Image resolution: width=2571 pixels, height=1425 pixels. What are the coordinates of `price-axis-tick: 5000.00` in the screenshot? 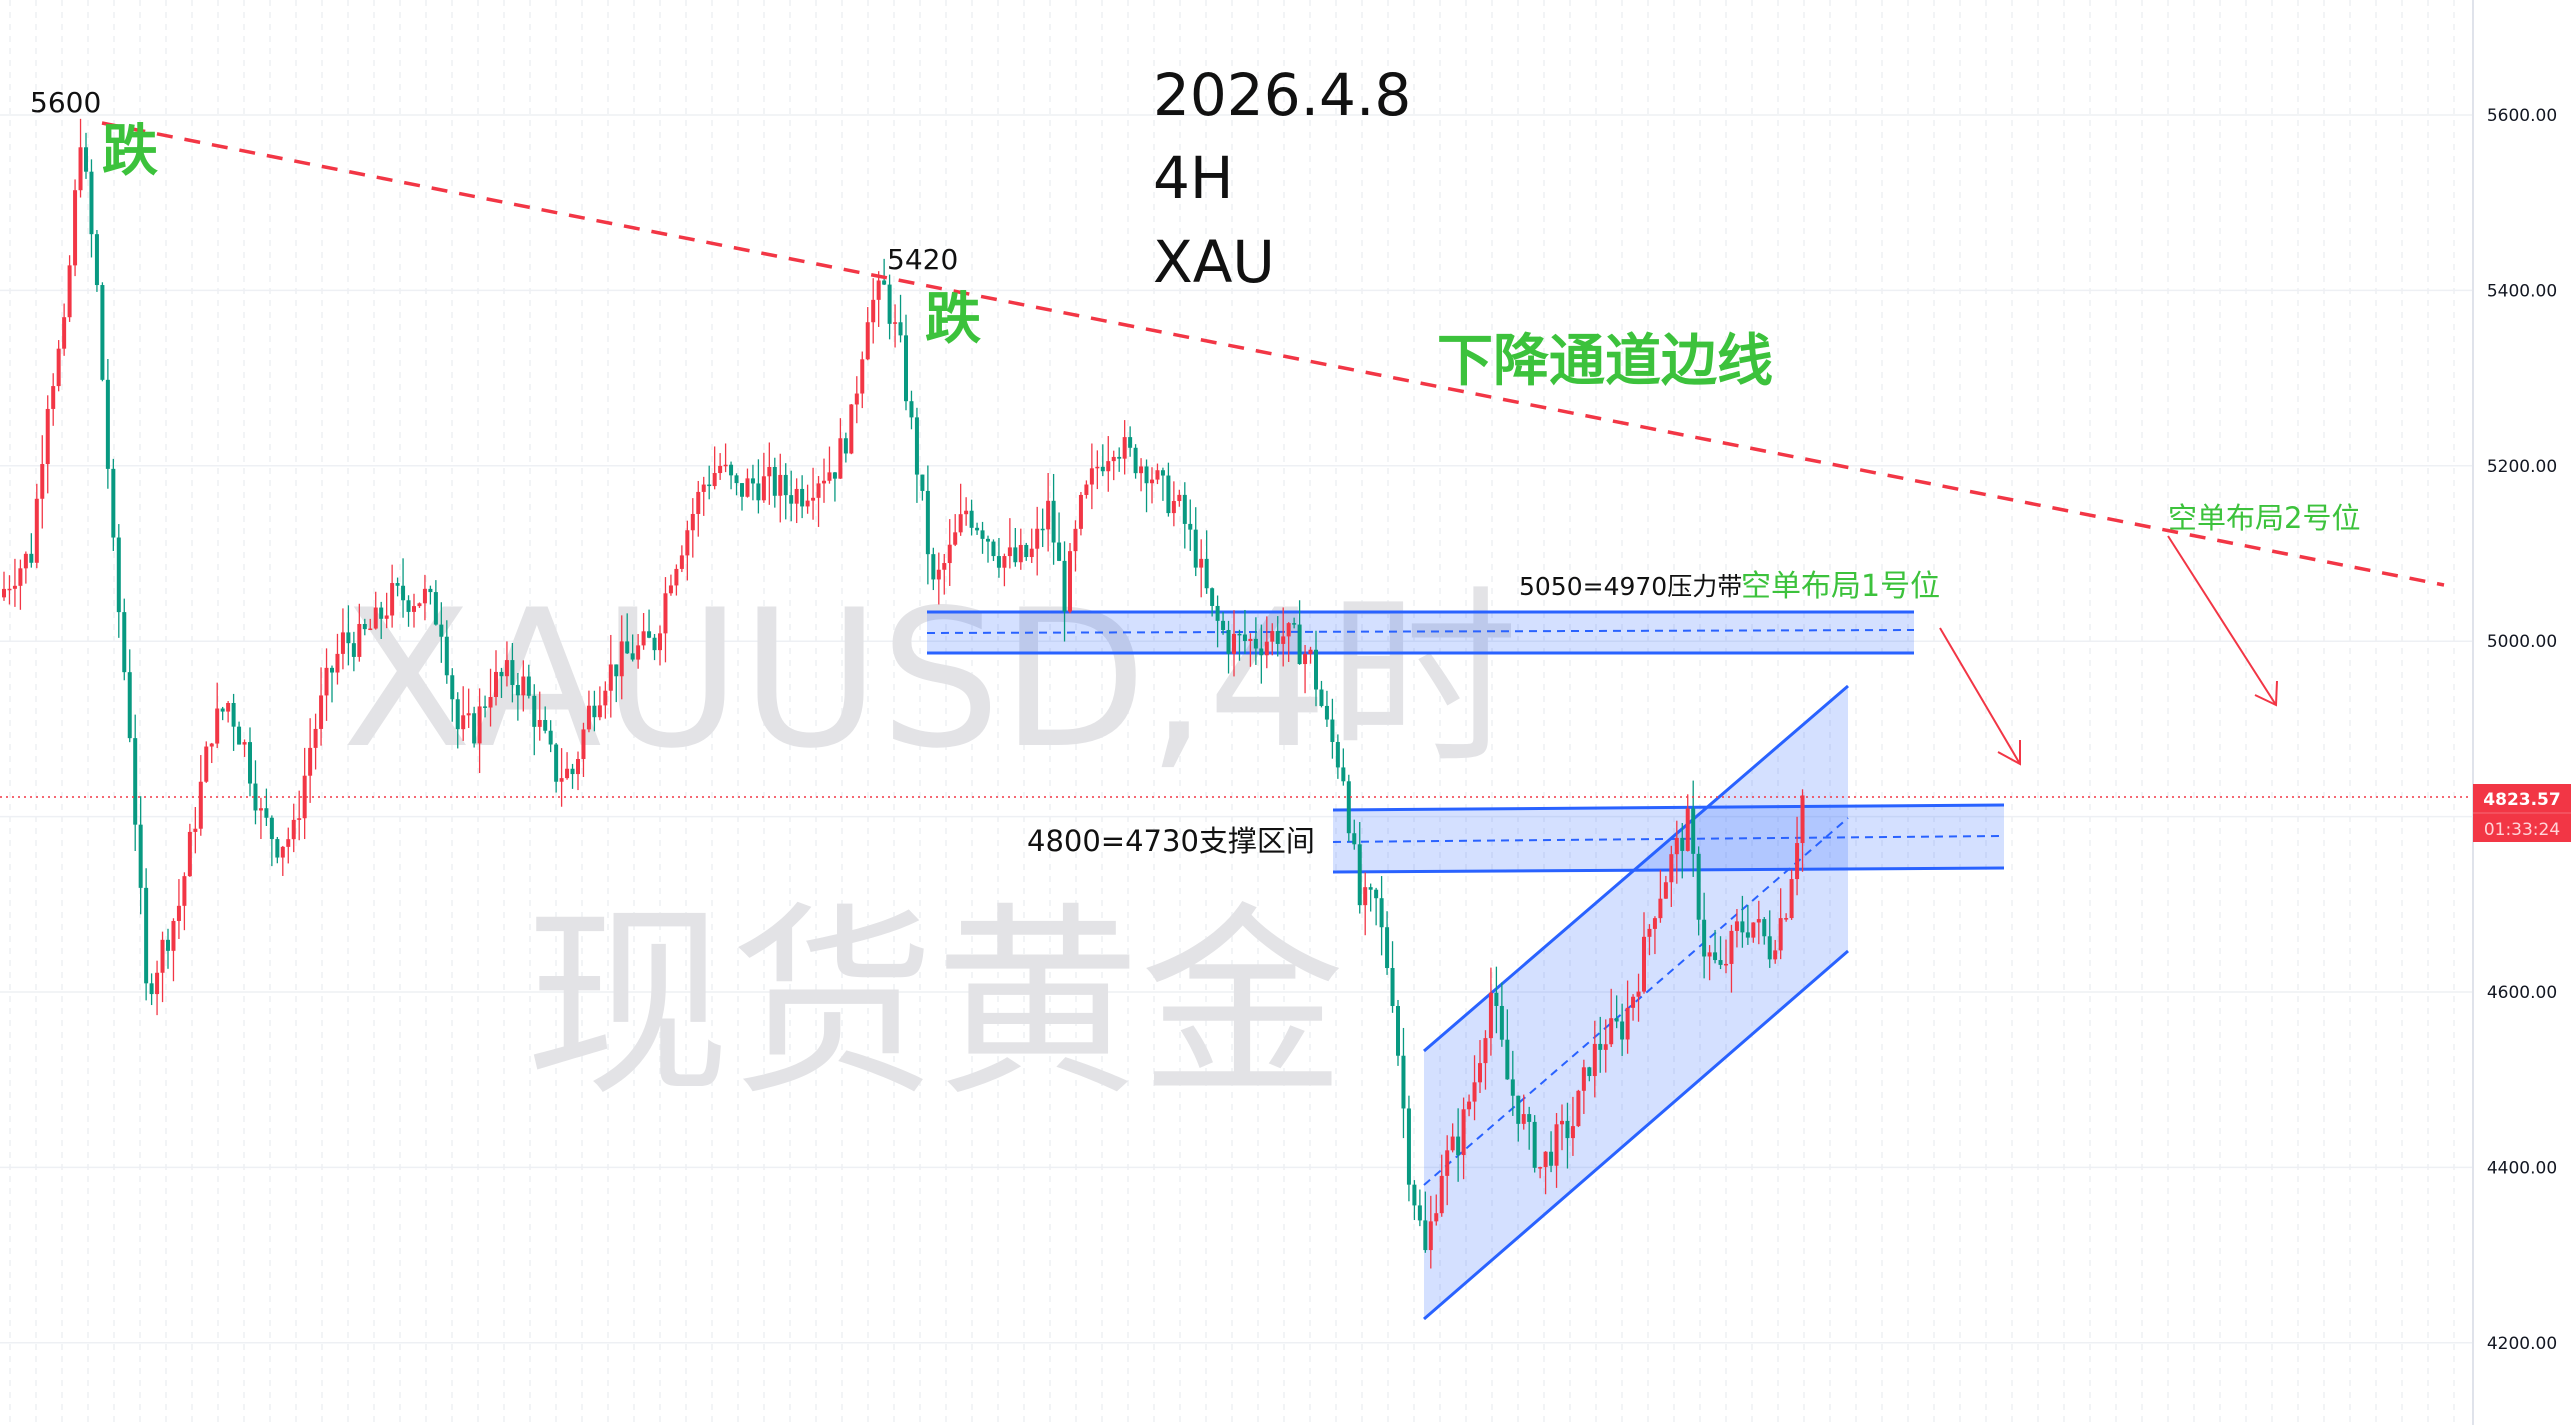 It's located at (2522, 642).